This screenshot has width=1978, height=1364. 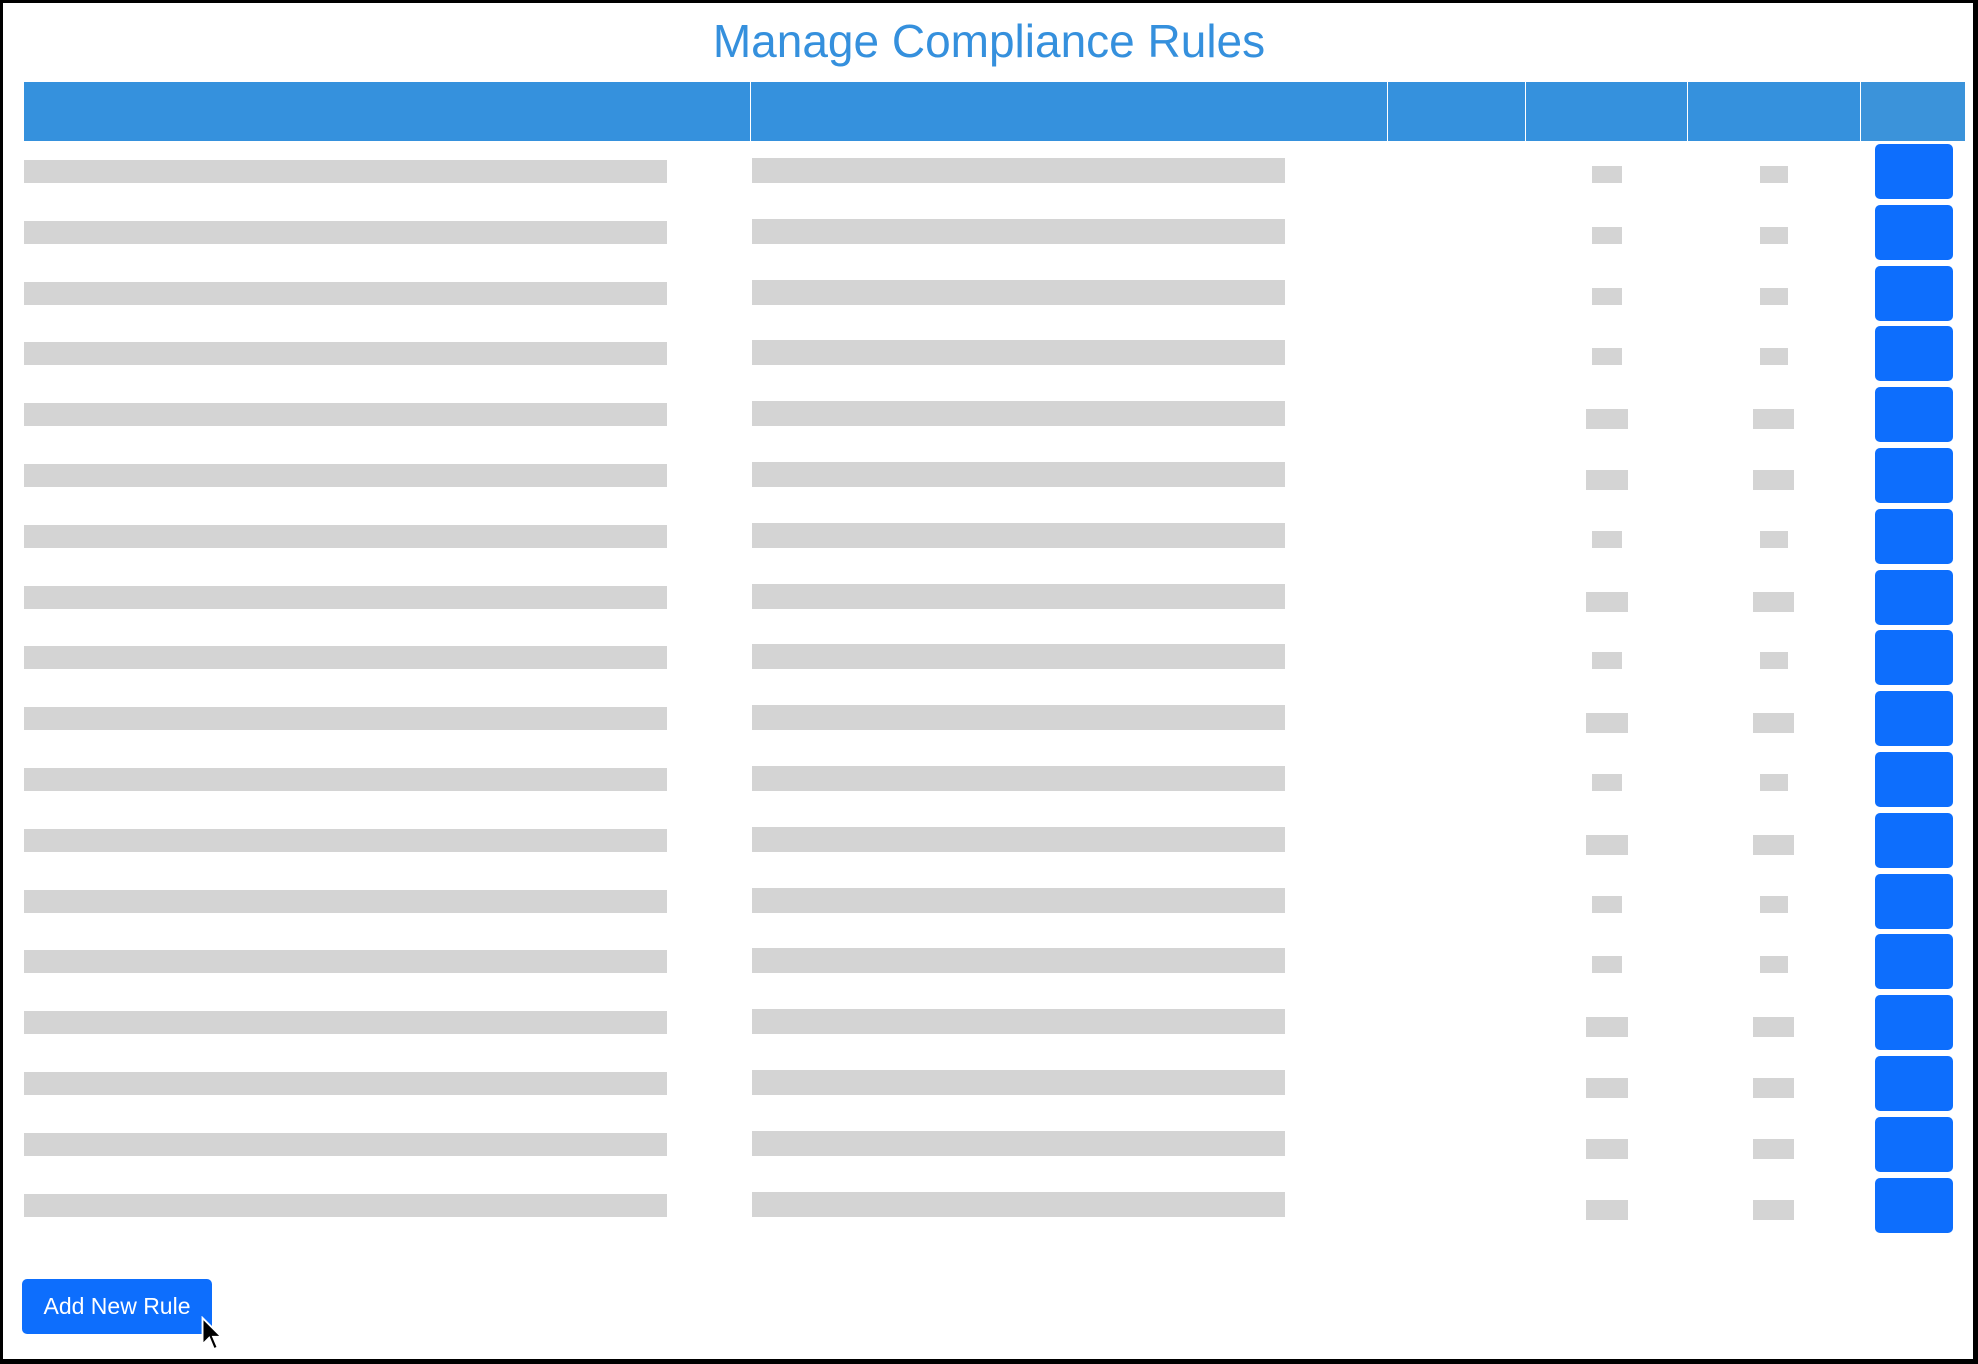 What do you see at coordinates (989, 41) in the screenshot?
I see `page-title: Manage Compliance Rules` at bounding box center [989, 41].